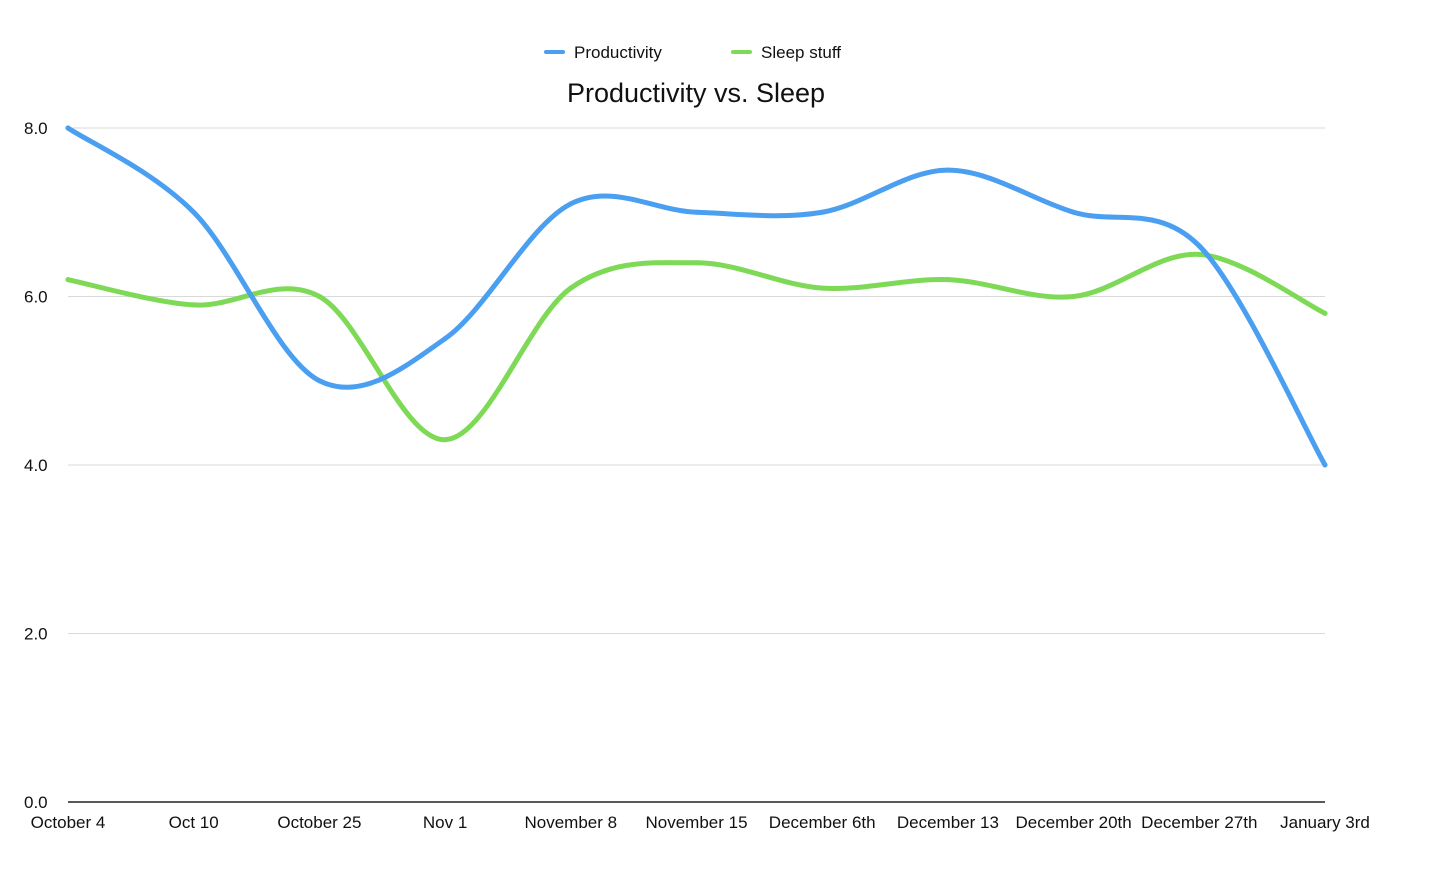  I want to click on y-tick-label: 4.0, so click(36, 465).